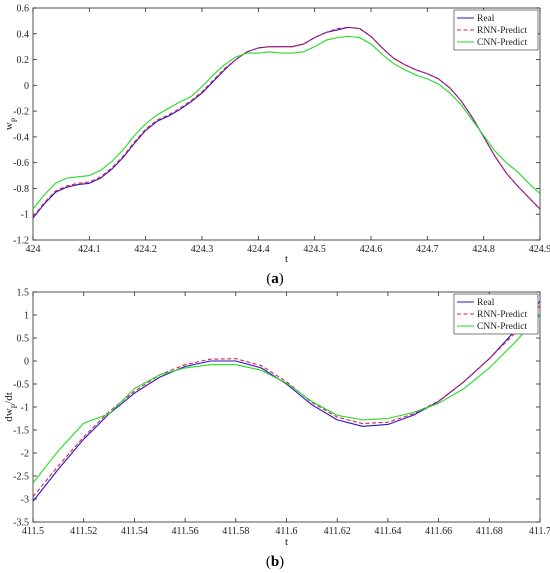 This screenshot has width=550, height=573. Describe the element at coordinates (23, 9) in the screenshot. I see `y-tick-label: 0.6` at that location.